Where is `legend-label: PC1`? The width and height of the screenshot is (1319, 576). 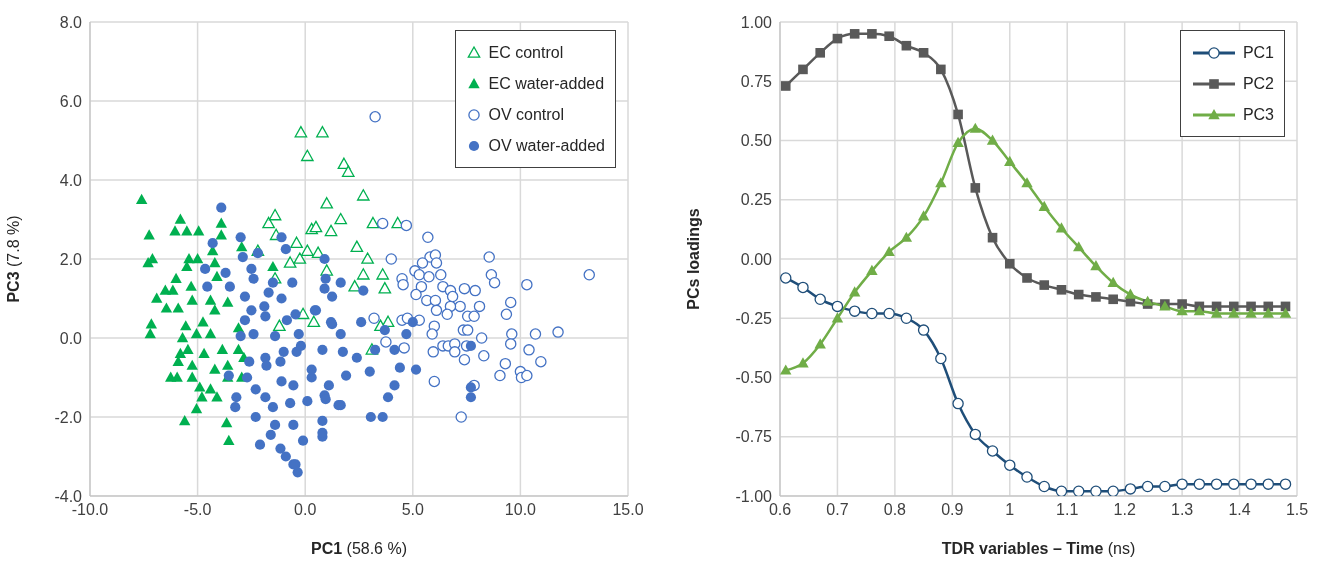 legend-label: PC1 is located at coordinates (1258, 52).